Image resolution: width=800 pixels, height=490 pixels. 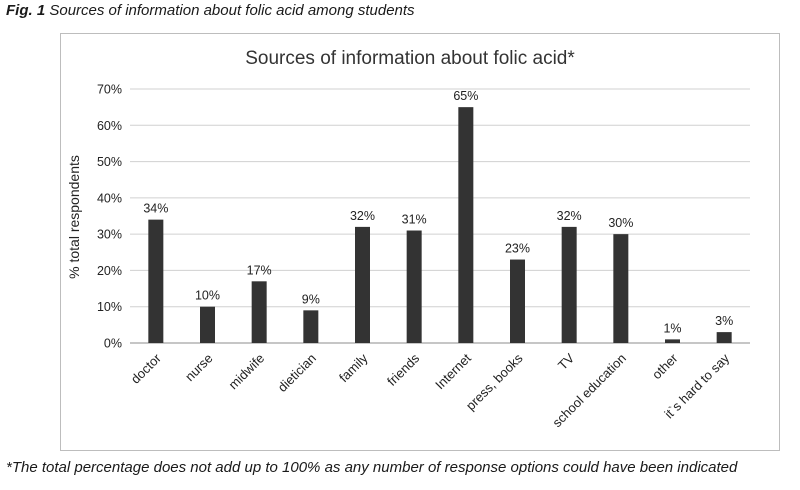 What do you see at coordinates (414, 220) in the screenshot?
I see `data-label: 31%` at bounding box center [414, 220].